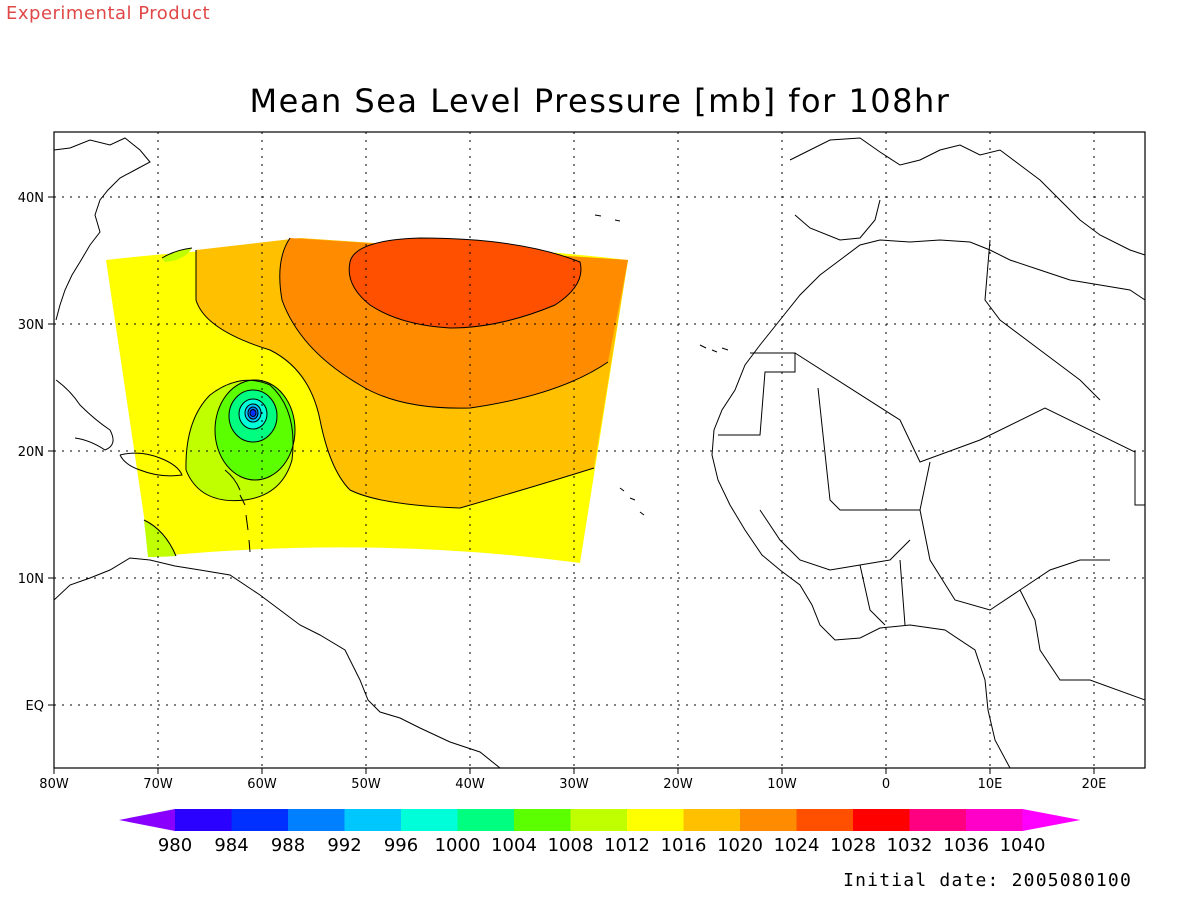 Image resolution: width=1200 pixels, height=900 pixels. I want to click on lon-tick-label: 50W, so click(366, 784).